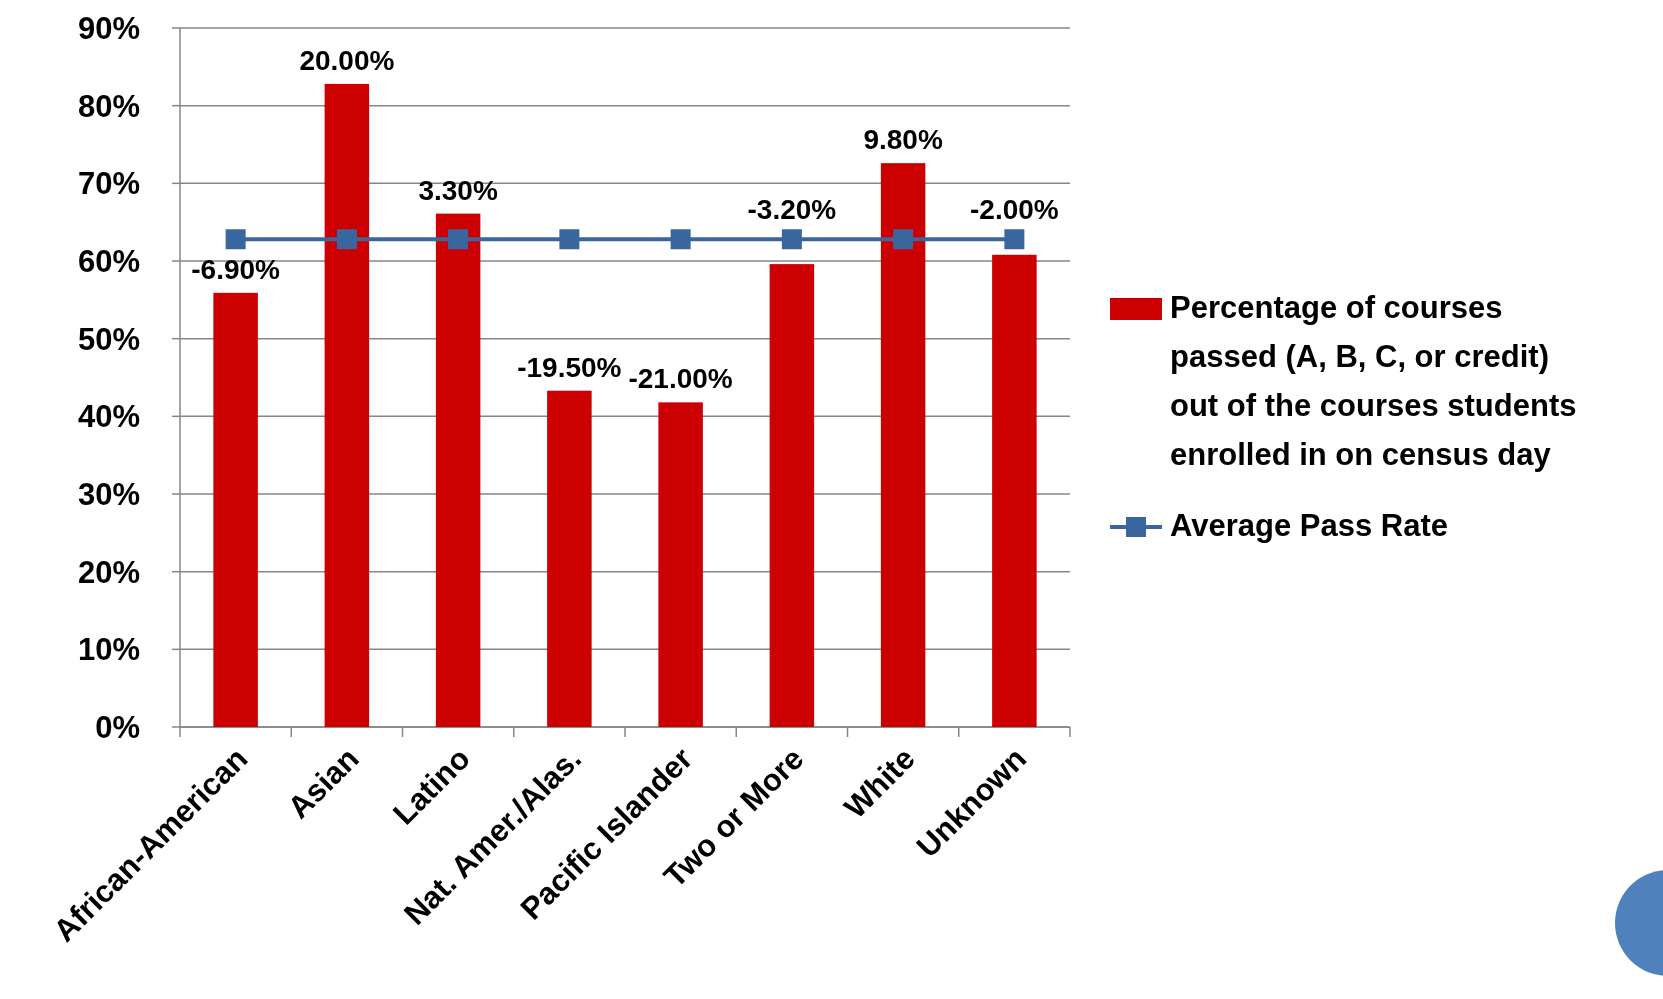 This screenshot has height=999, width=1663. Describe the element at coordinates (1014, 210) in the screenshot. I see `annotation: -2.00%` at that location.